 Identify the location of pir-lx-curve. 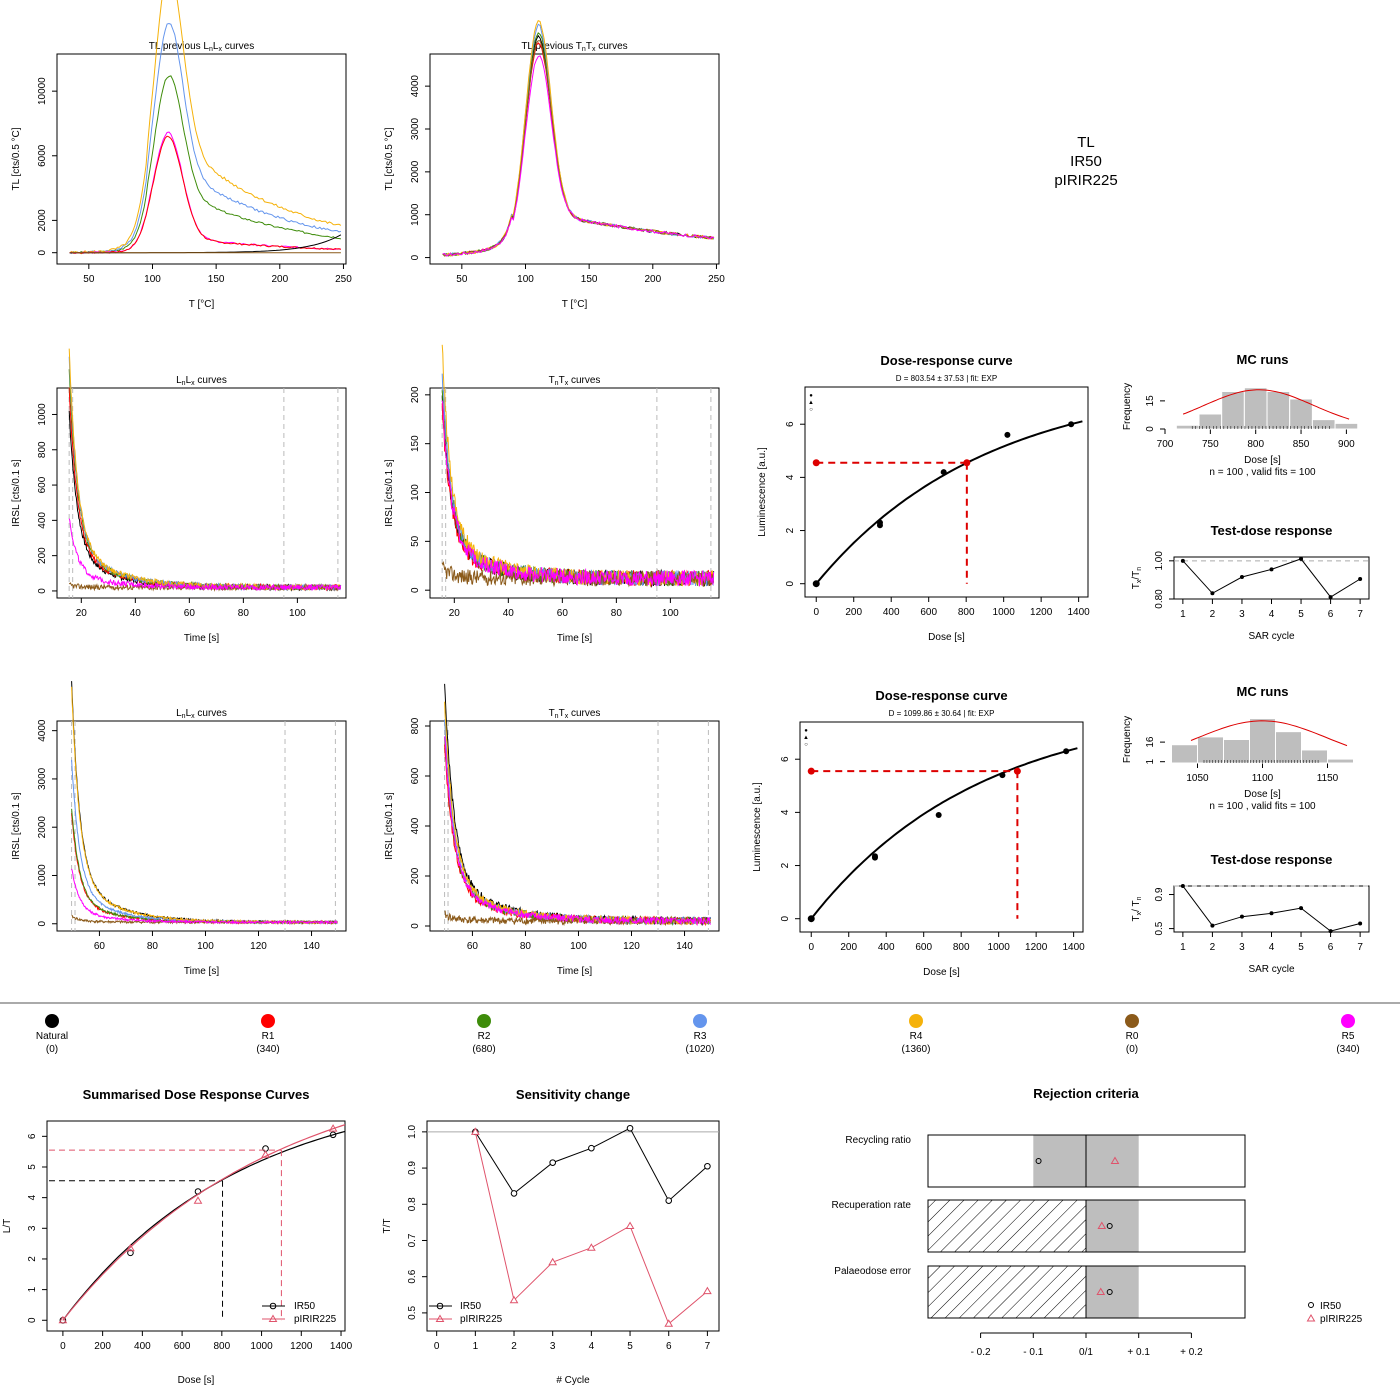
(205, 805).